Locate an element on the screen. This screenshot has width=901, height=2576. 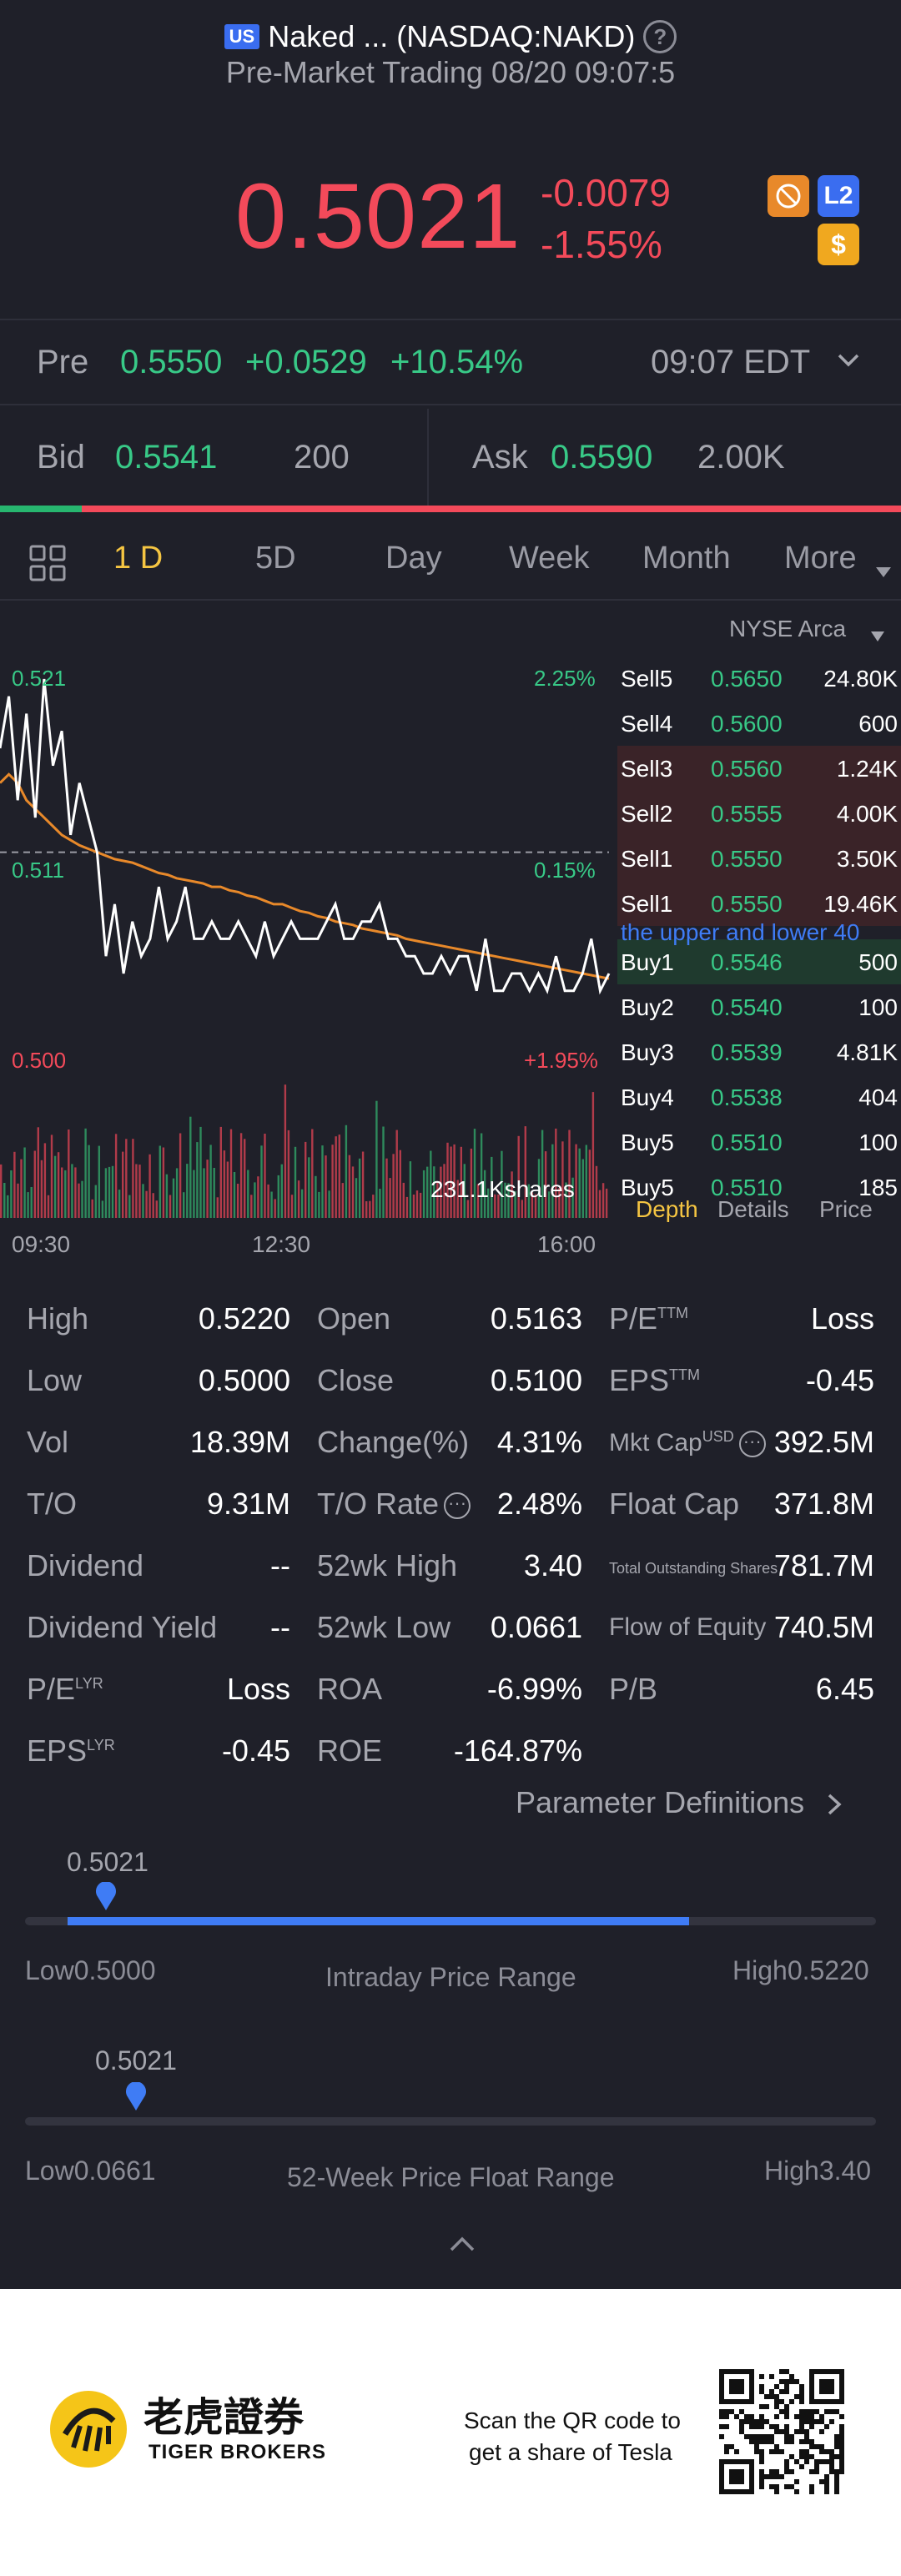
tab-day: Day is located at coordinates (413, 558).